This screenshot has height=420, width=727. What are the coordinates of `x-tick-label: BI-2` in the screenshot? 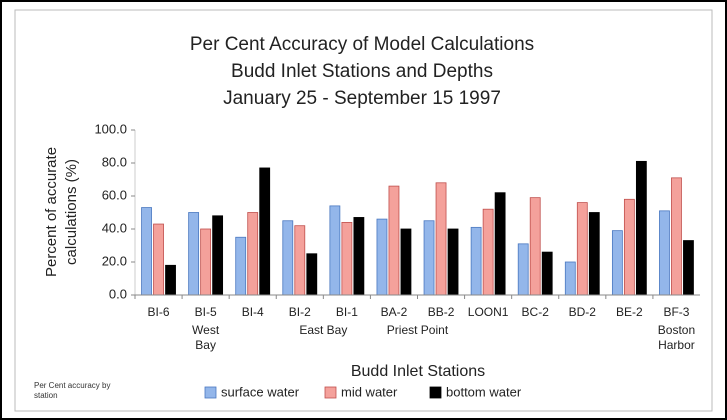 It's located at (300, 312).